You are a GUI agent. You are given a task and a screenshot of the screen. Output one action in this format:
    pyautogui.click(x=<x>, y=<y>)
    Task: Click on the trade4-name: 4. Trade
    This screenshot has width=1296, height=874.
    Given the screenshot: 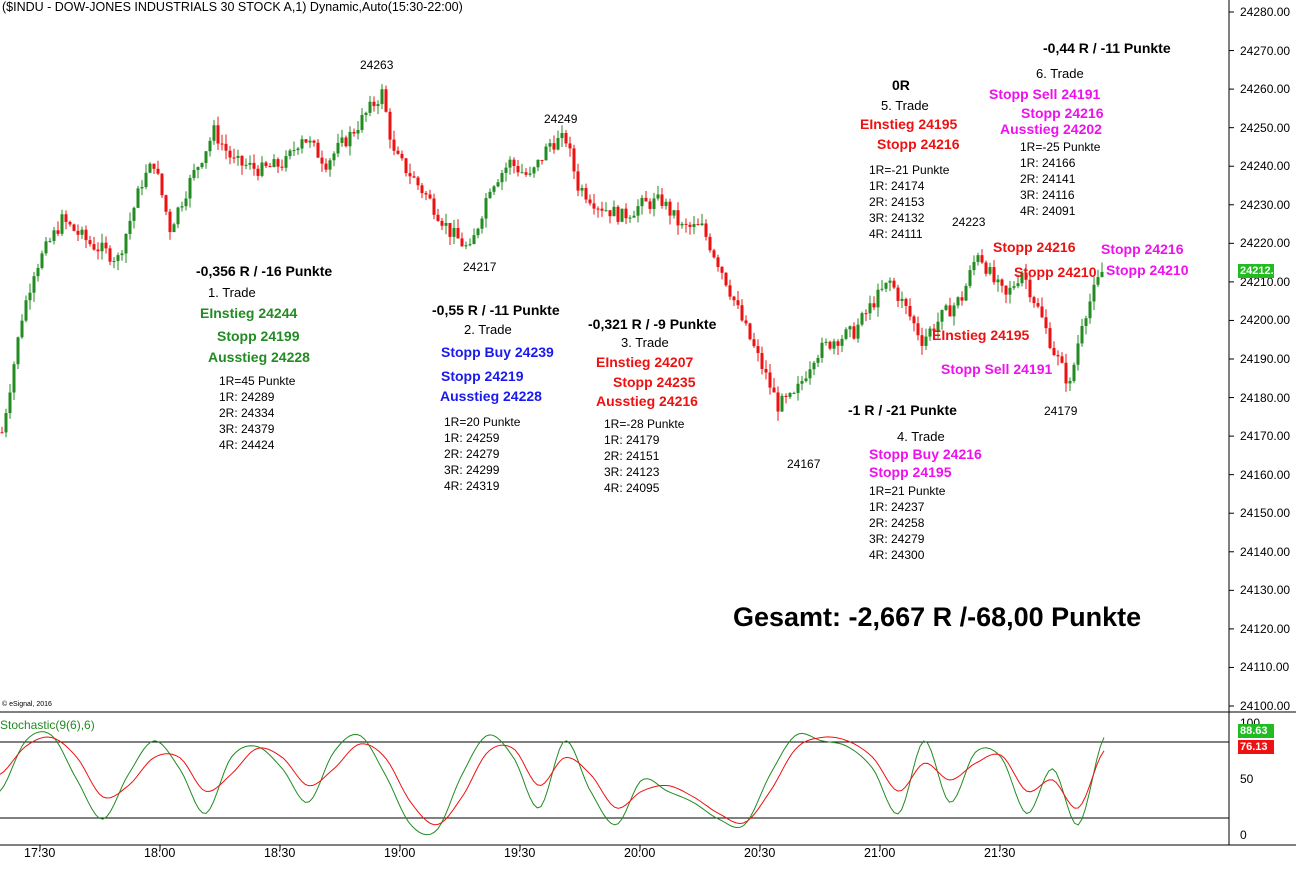 What is the action you would take?
    pyautogui.click(x=921, y=436)
    